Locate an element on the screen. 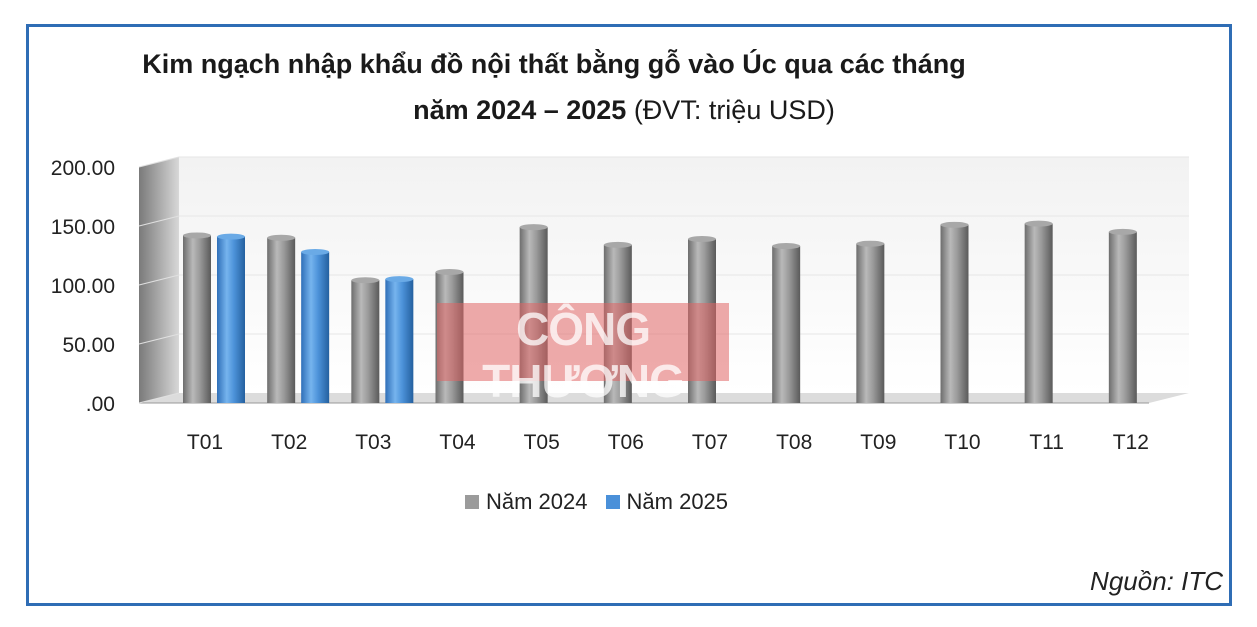 This screenshot has width=1257, height=627. x-tick-label: T04 is located at coordinates (457, 442).